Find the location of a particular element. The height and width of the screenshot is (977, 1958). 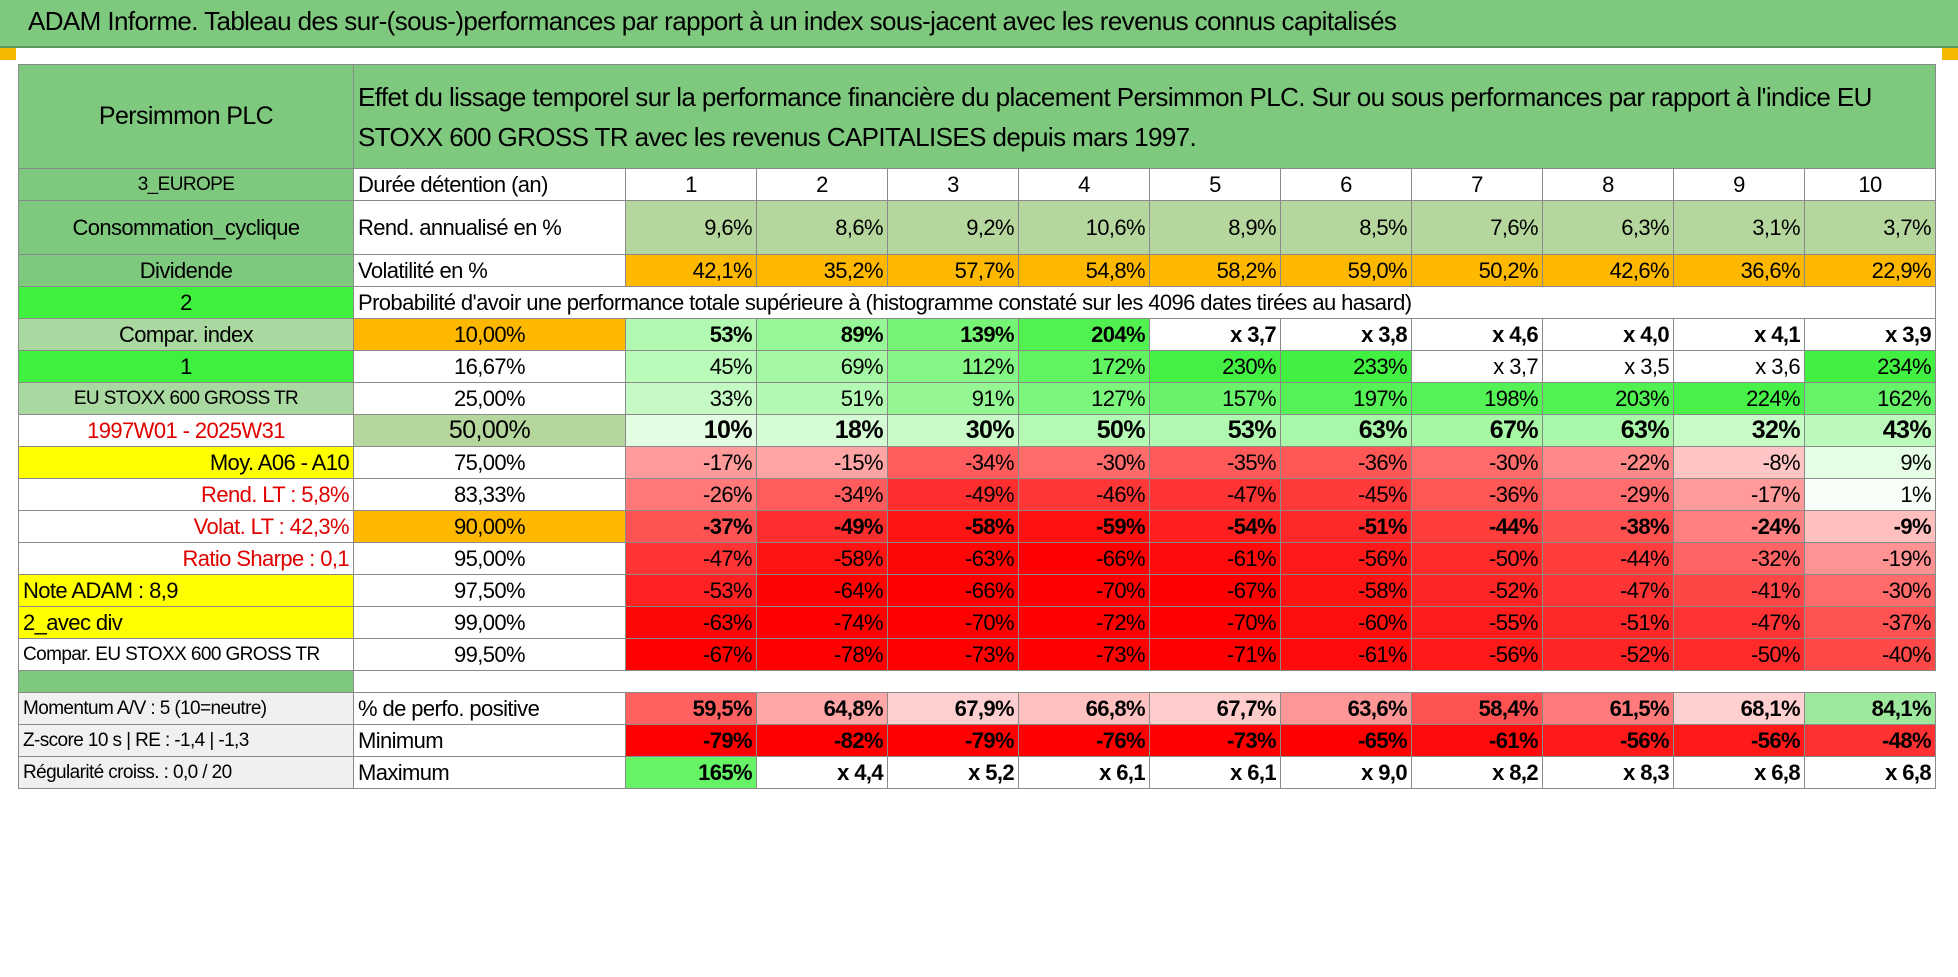

stat-value: -65% is located at coordinates (1346, 740).